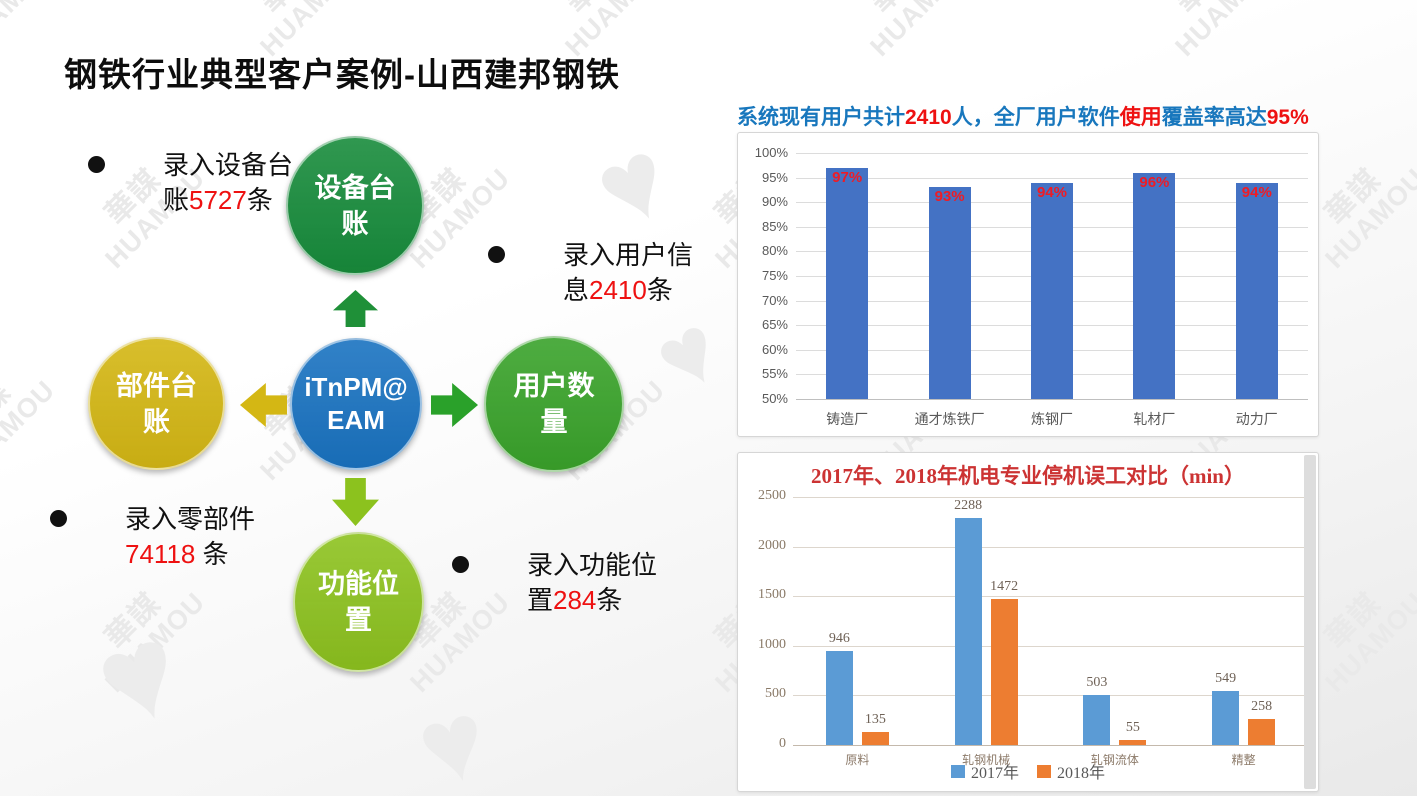 This screenshot has height=796, width=1417. I want to click on y-axis-tick-label: 50%, so click(774, 398).